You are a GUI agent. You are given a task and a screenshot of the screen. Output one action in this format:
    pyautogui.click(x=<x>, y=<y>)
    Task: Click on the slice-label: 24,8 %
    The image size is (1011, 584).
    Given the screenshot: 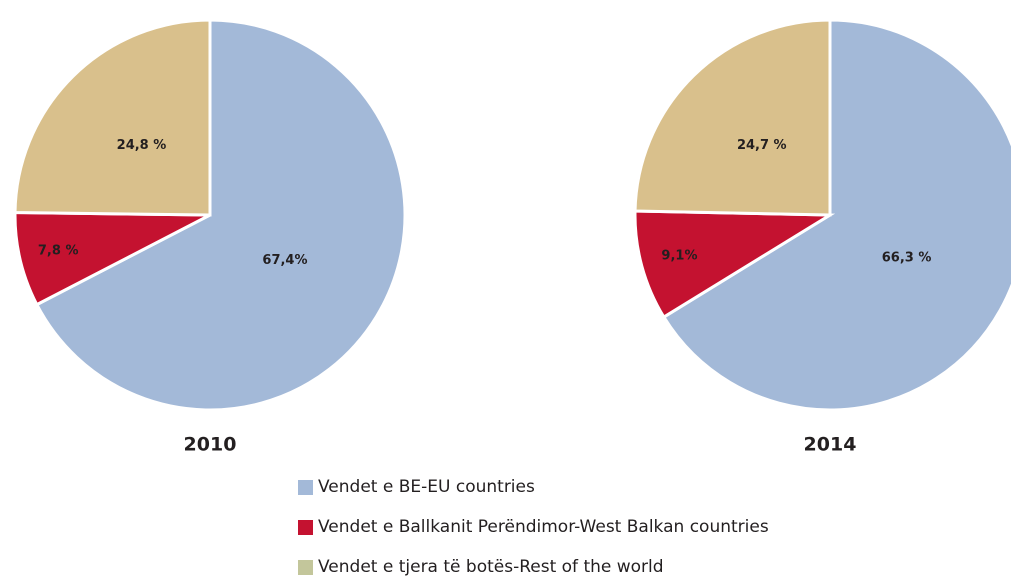 What is the action you would take?
    pyautogui.click(x=142, y=145)
    